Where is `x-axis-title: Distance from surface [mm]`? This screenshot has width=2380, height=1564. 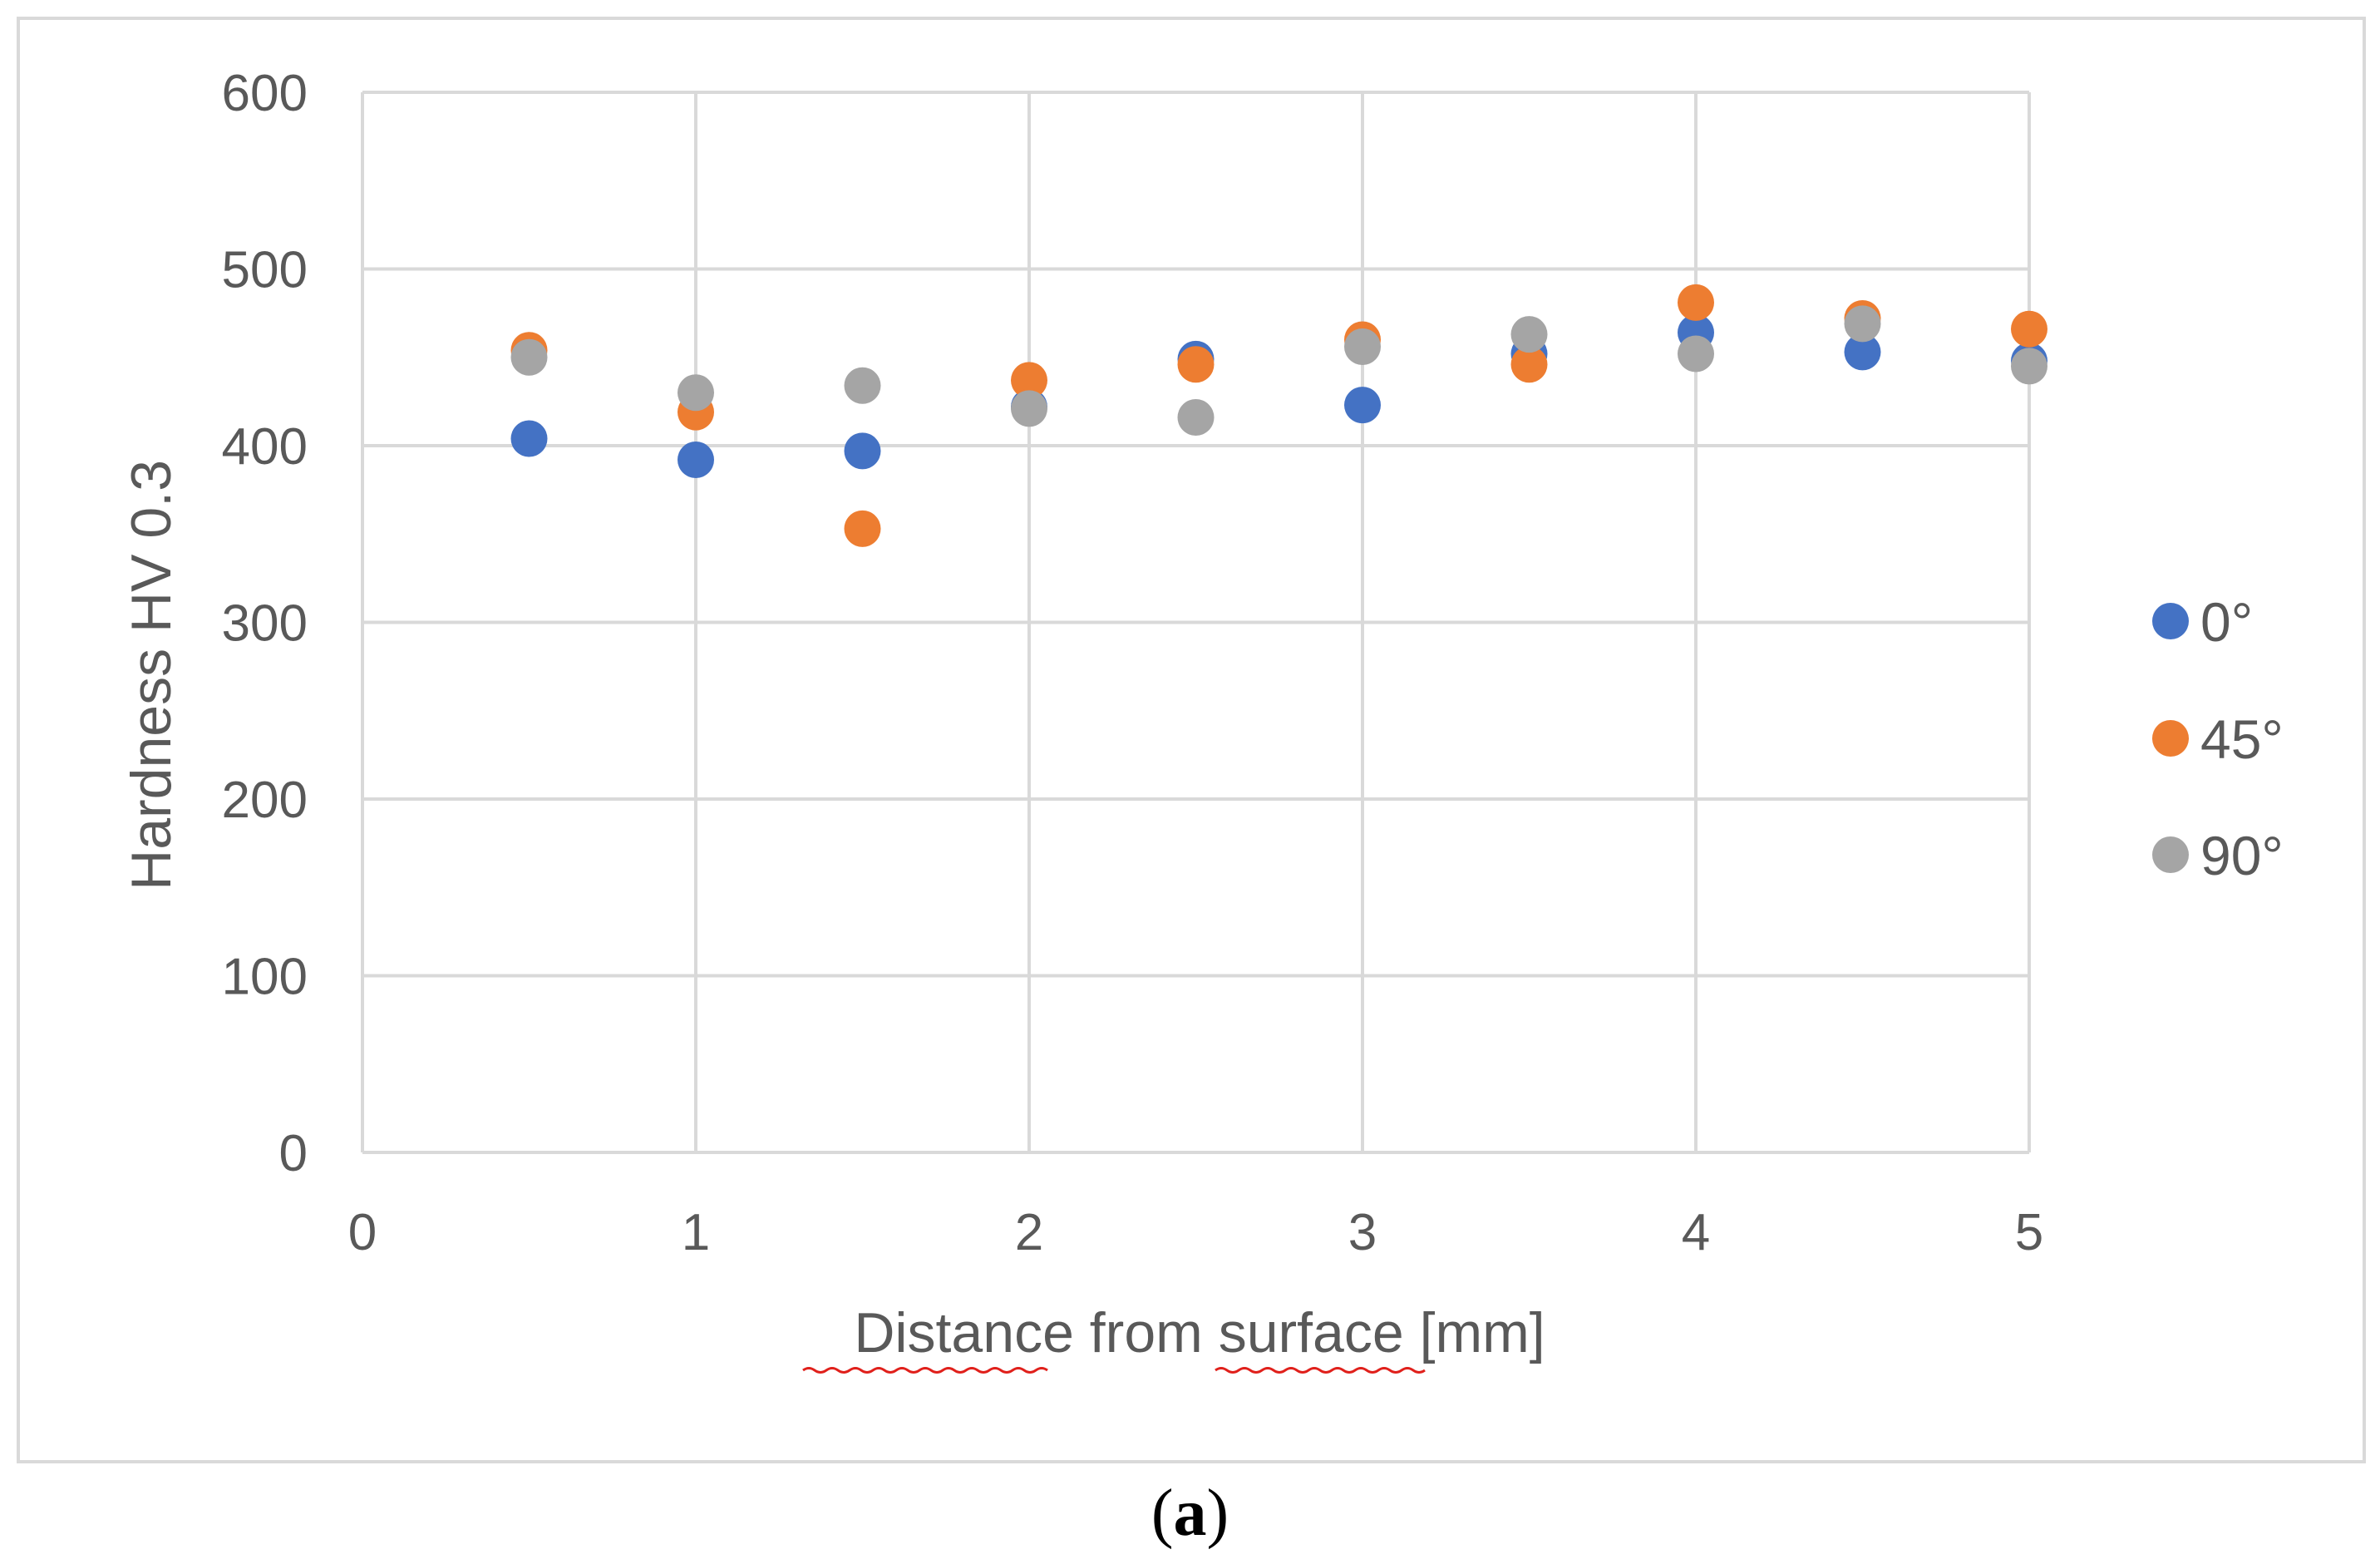
x-axis-title: Distance from surface [mm] is located at coordinates (1199, 1332).